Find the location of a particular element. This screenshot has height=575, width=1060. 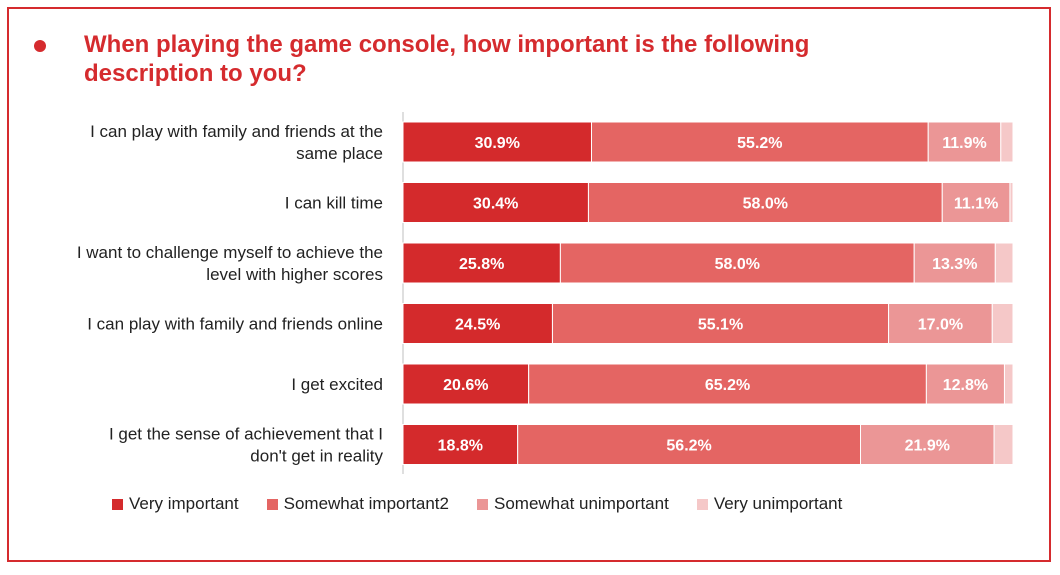

data-label: 65.2% is located at coordinates (727, 385).